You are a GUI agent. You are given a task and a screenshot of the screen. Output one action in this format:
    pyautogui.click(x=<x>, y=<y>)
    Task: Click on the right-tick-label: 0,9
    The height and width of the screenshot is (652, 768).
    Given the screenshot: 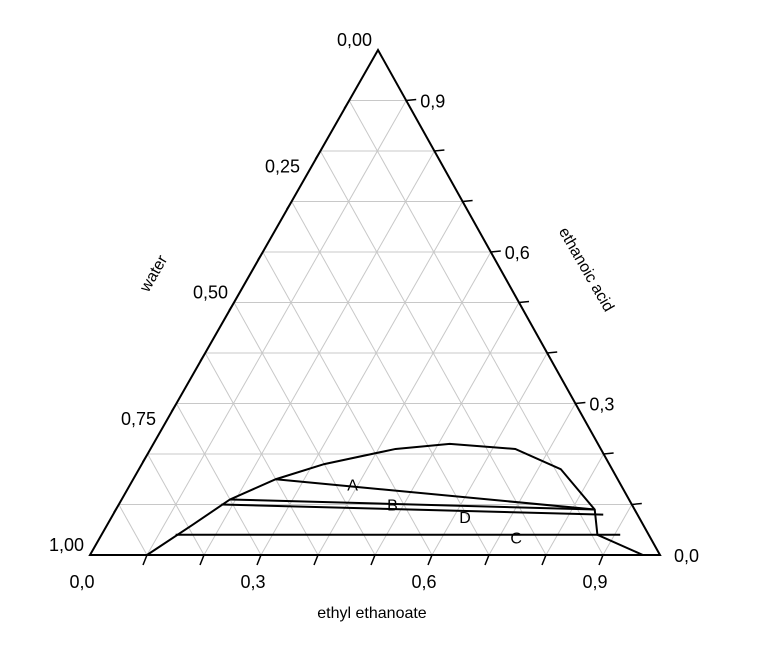 What is the action you would take?
    pyautogui.click(x=432, y=102)
    